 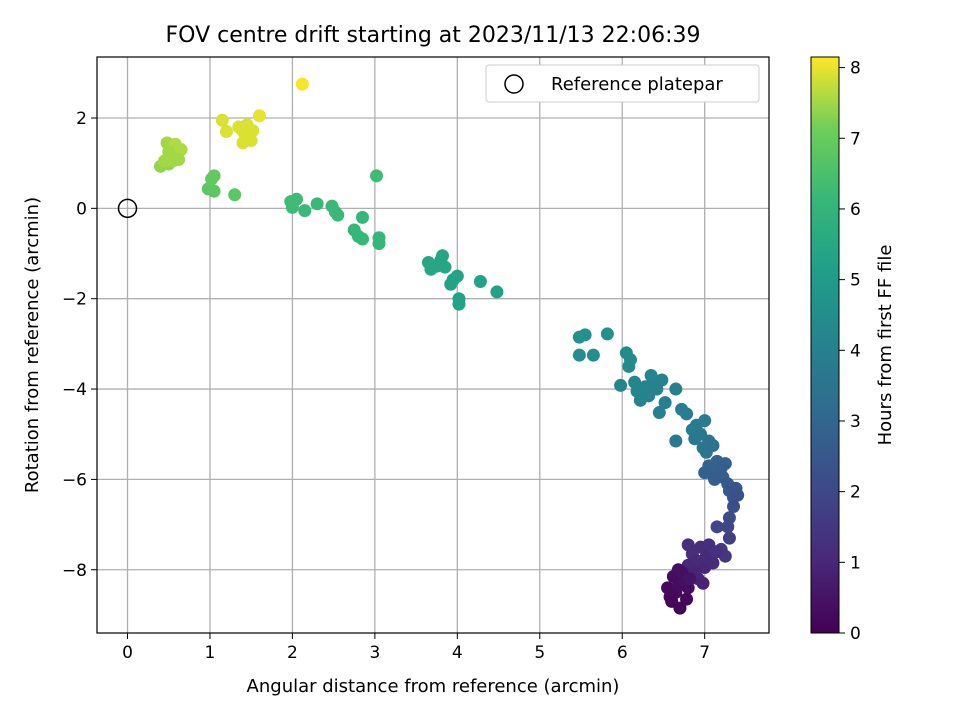 What do you see at coordinates (855, 210) in the screenshot?
I see `colorbar-tick-label: 6` at bounding box center [855, 210].